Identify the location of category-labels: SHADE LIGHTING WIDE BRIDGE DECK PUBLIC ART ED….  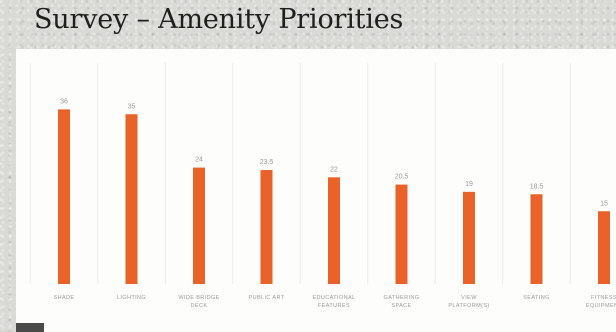
(335, 302).